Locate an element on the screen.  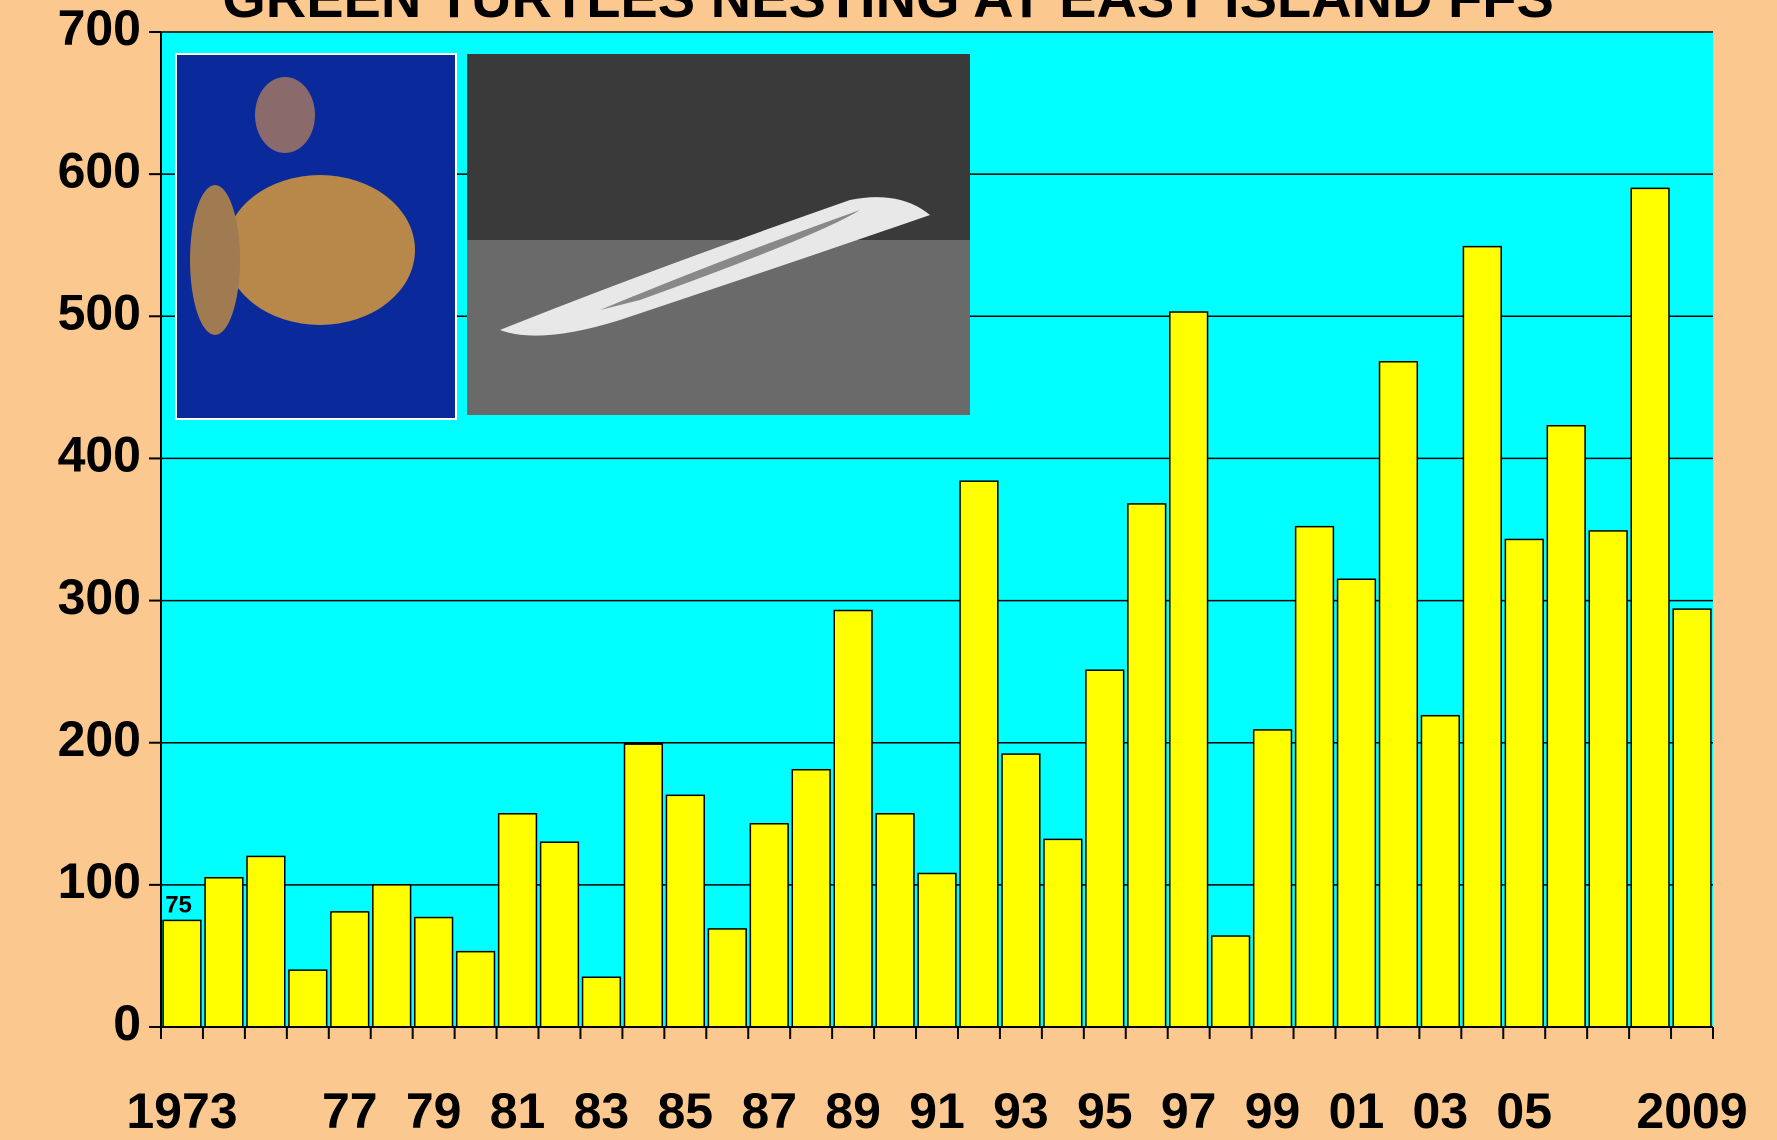
x-tick-label: 83 is located at coordinates (602, 1111).